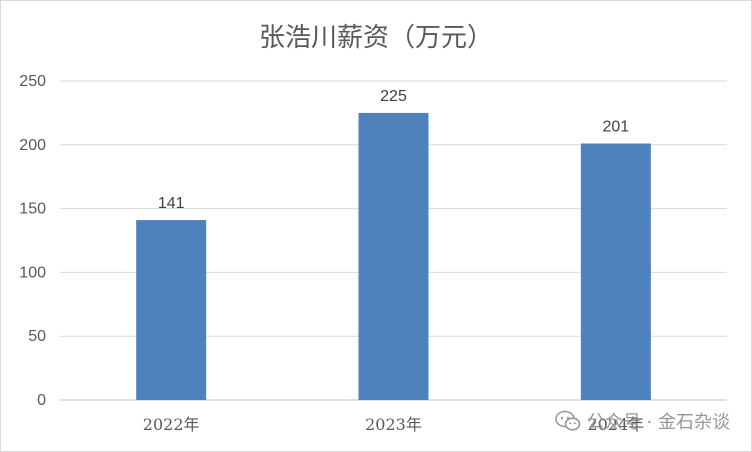 The width and height of the screenshot is (752, 452). What do you see at coordinates (615, 127) in the screenshot?
I see `data-label: 201` at bounding box center [615, 127].